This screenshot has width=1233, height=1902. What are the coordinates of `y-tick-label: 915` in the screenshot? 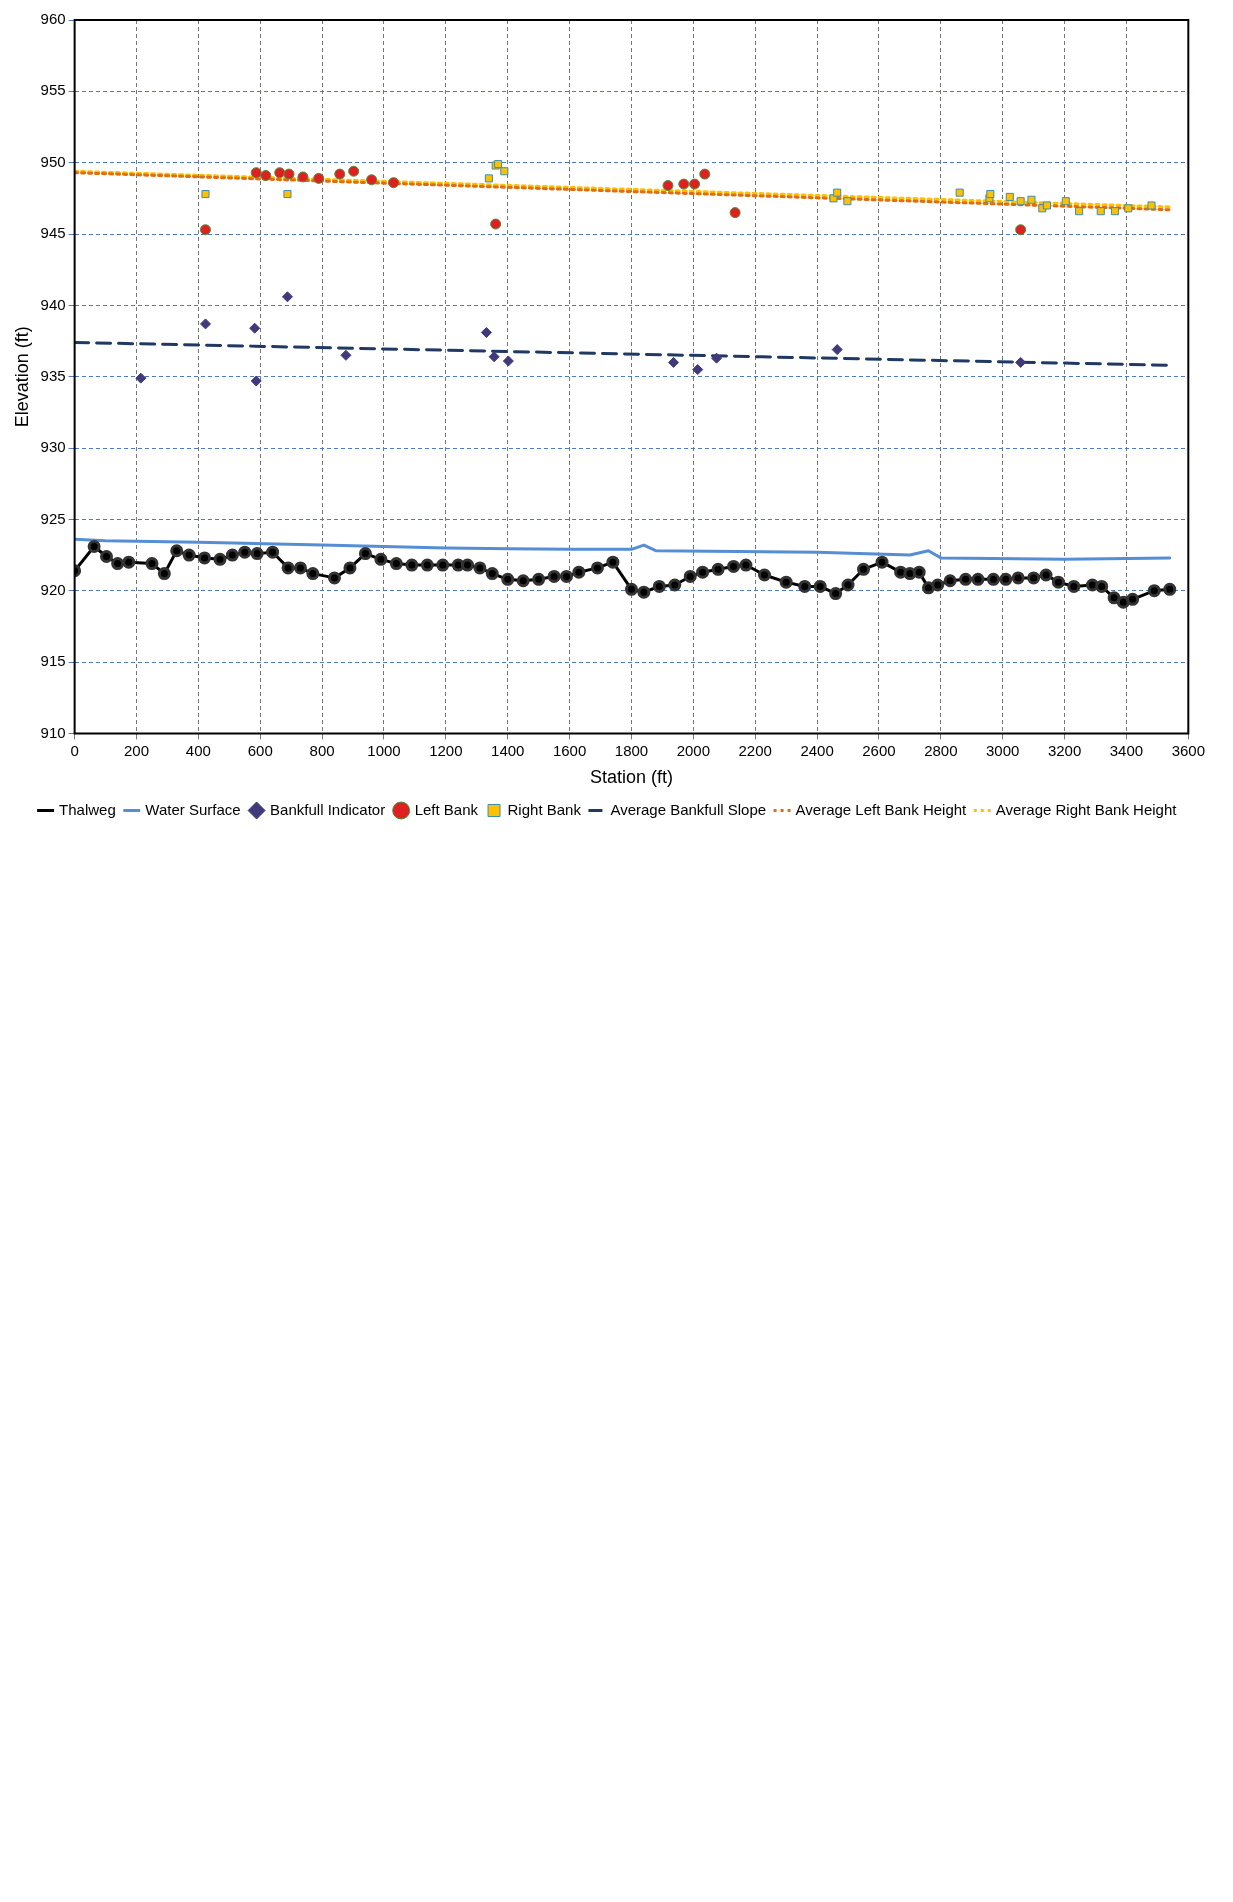 It's located at (53, 661).